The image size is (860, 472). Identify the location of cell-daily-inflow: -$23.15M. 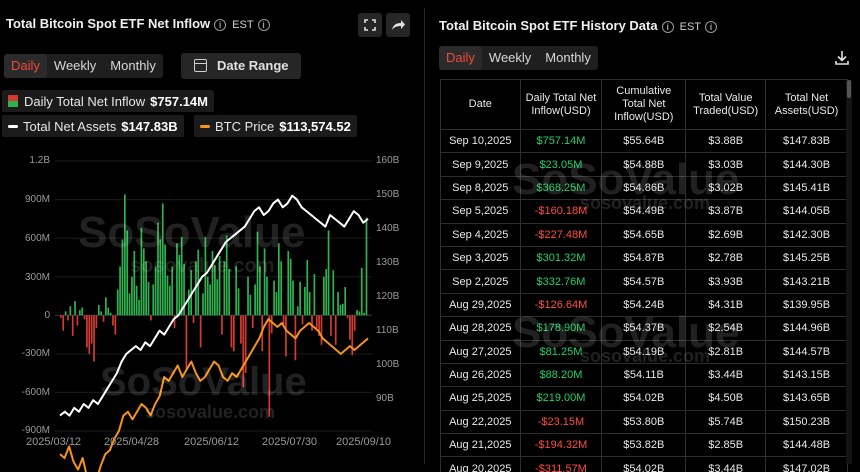
(561, 422).